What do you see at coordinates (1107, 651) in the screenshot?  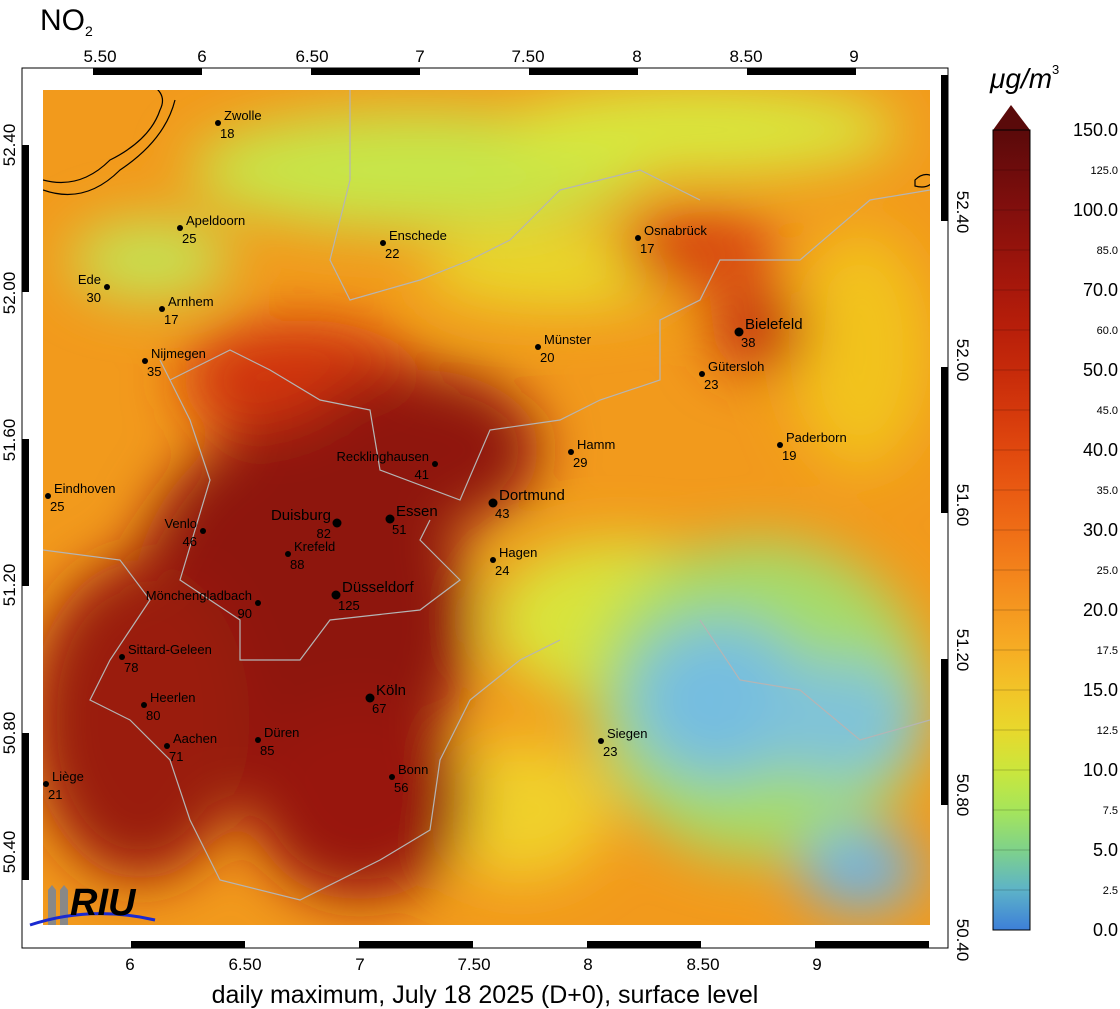 I see `colorbar-label: 17.5` at bounding box center [1107, 651].